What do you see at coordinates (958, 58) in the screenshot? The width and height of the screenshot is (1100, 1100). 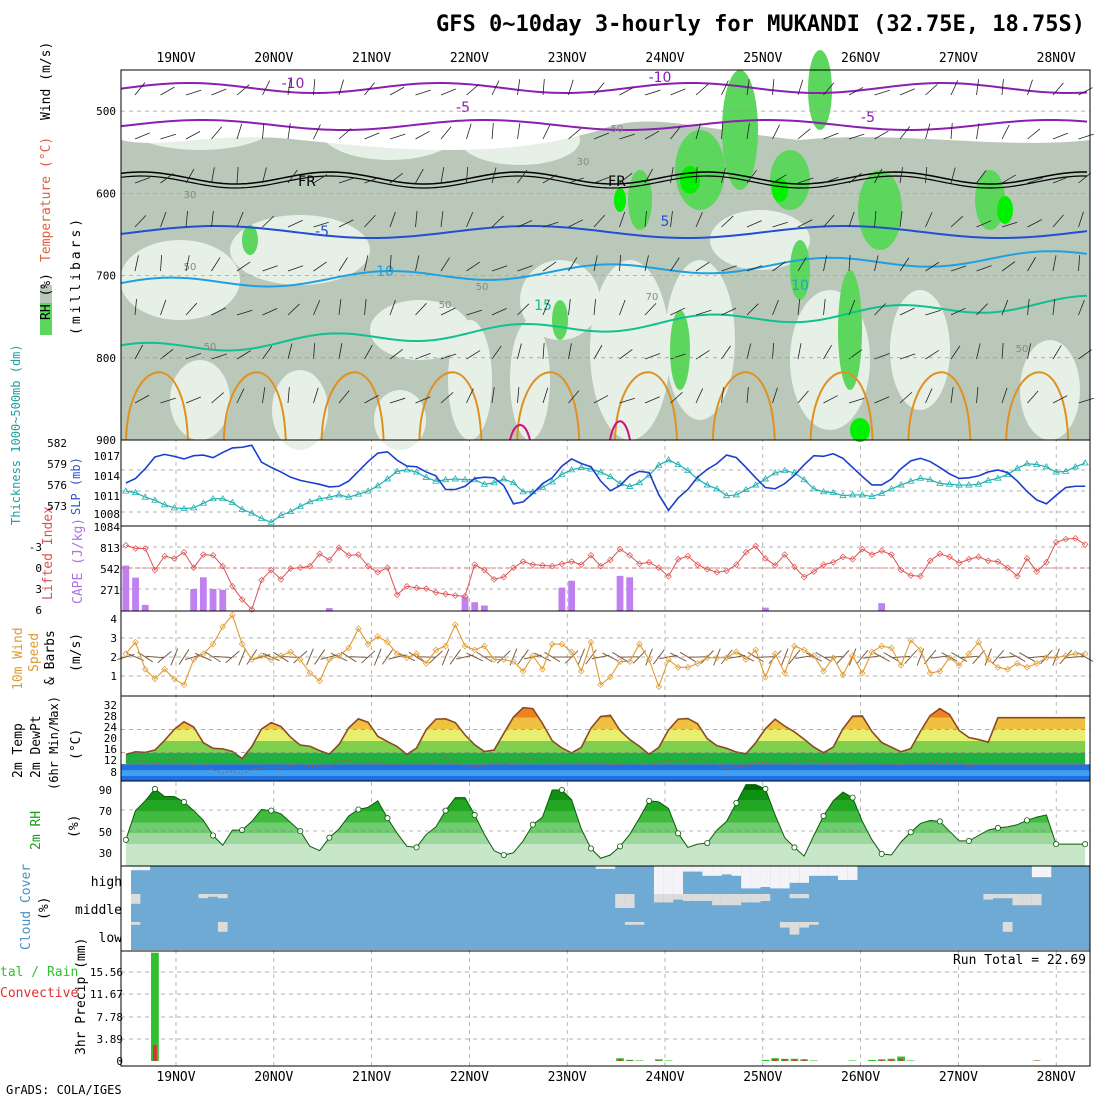 I see `date-label-top: 27NOV` at bounding box center [958, 58].